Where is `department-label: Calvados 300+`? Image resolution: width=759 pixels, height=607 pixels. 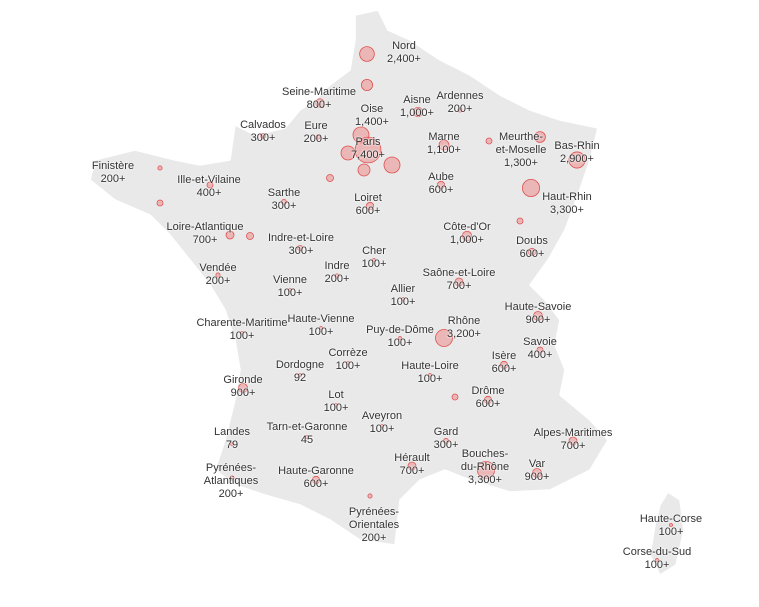 department-label: Calvados 300+ is located at coordinates (263, 132).